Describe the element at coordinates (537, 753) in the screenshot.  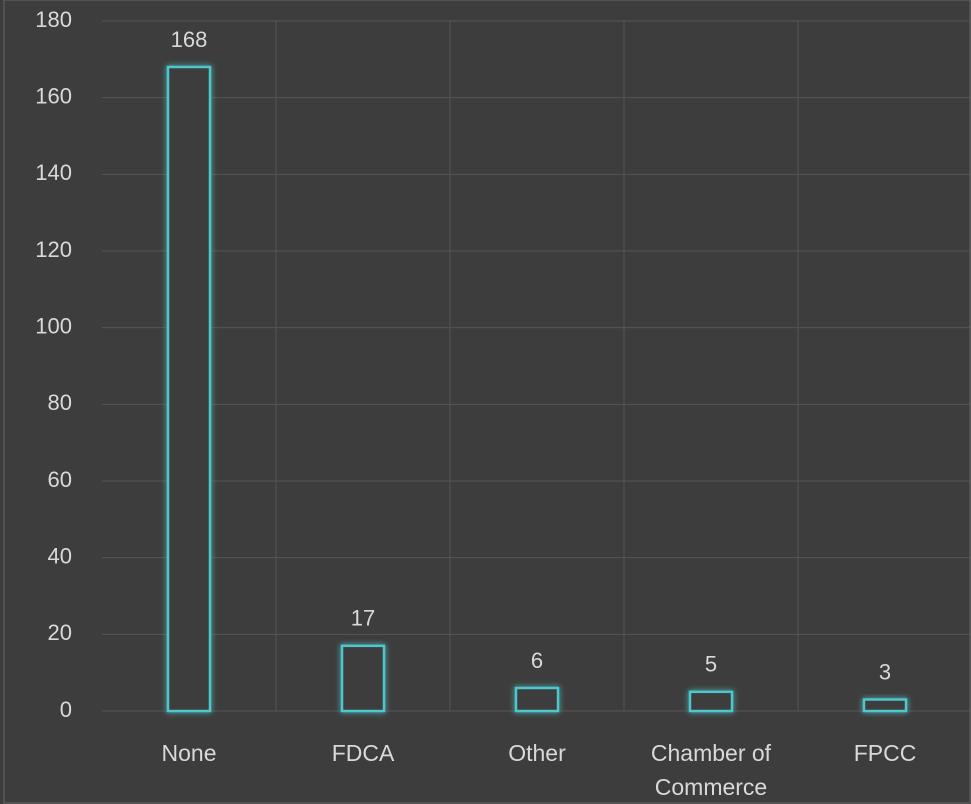
I see `x-tick-label: Other` at that location.